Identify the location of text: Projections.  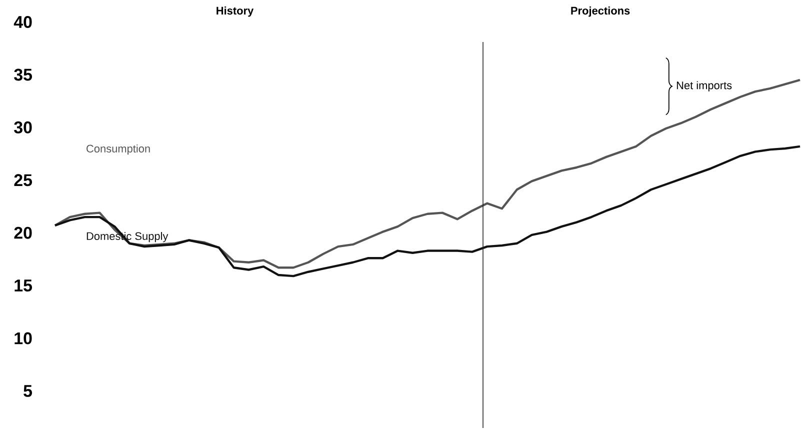
(600, 11).